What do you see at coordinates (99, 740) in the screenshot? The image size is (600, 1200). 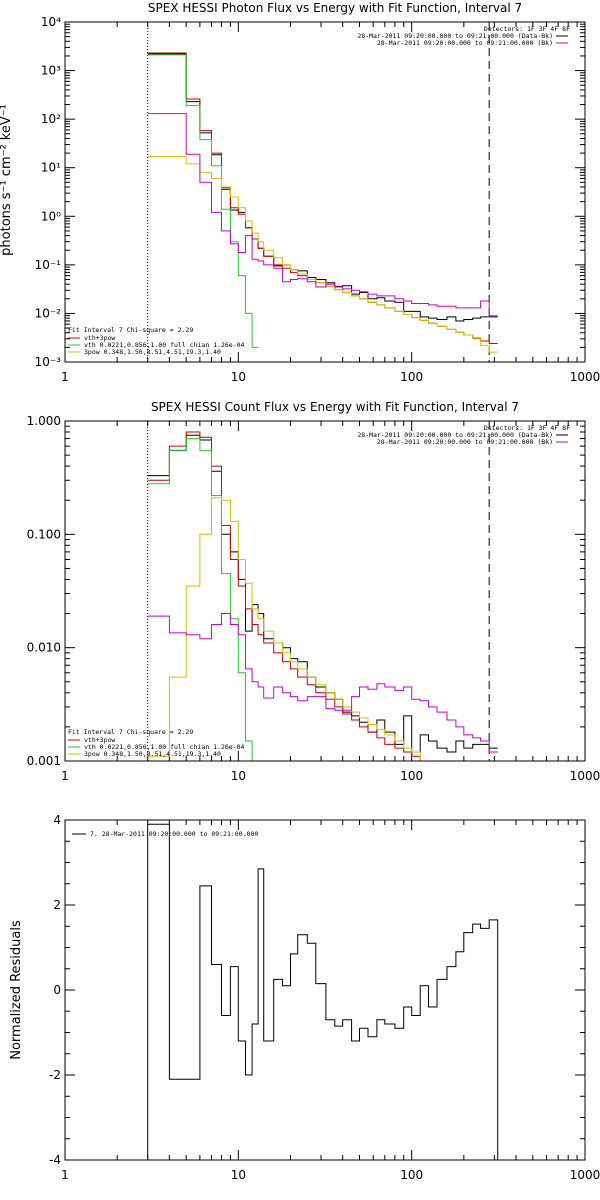 I see `legend-total-fit-2: vth+3pow` at bounding box center [99, 740].